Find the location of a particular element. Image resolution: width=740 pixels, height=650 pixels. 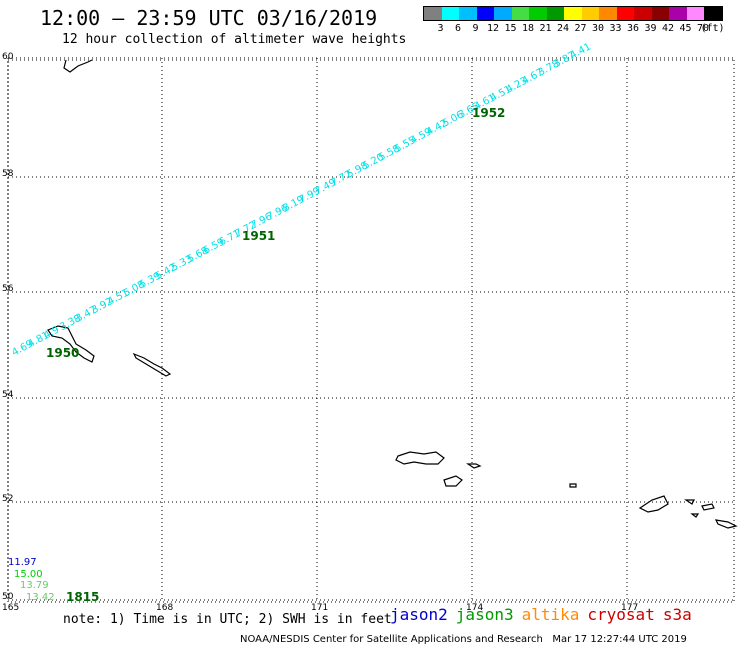

legend-label: 9 is located at coordinates (475, 28).